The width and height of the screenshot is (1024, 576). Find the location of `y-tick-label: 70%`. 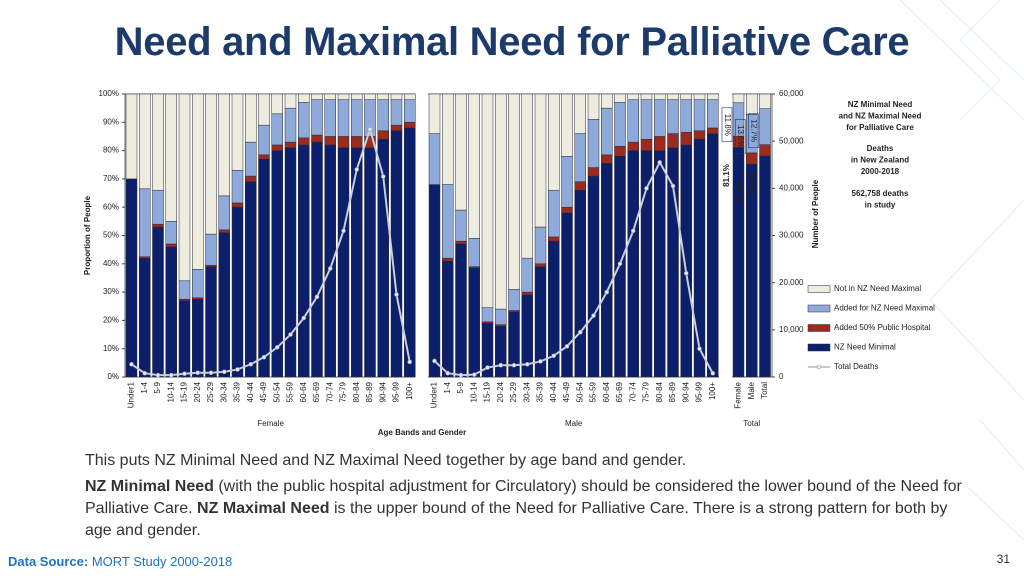

y-tick-label: 70% is located at coordinates (111, 178).